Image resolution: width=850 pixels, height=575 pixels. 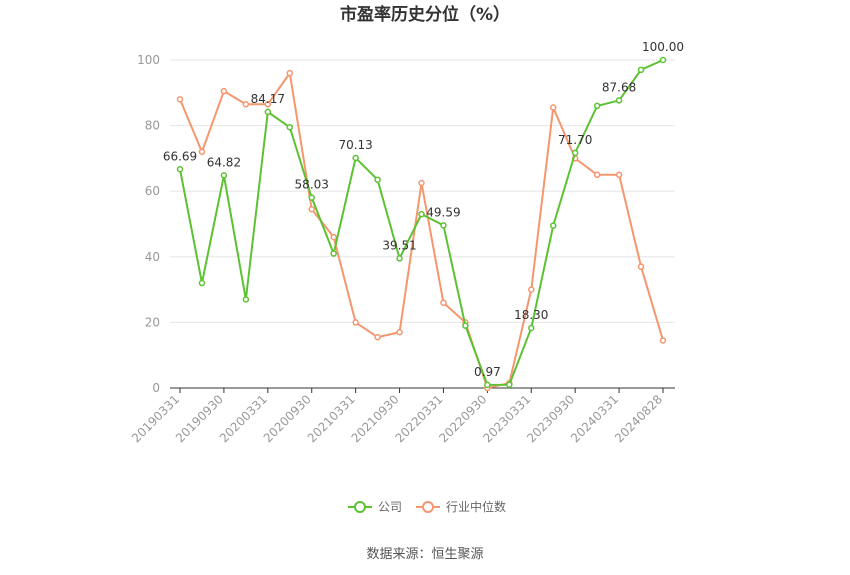 What do you see at coordinates (476, 506) in the screenshot?
I see `legend-label: 行业中位数` at bounding box center [476, 506].